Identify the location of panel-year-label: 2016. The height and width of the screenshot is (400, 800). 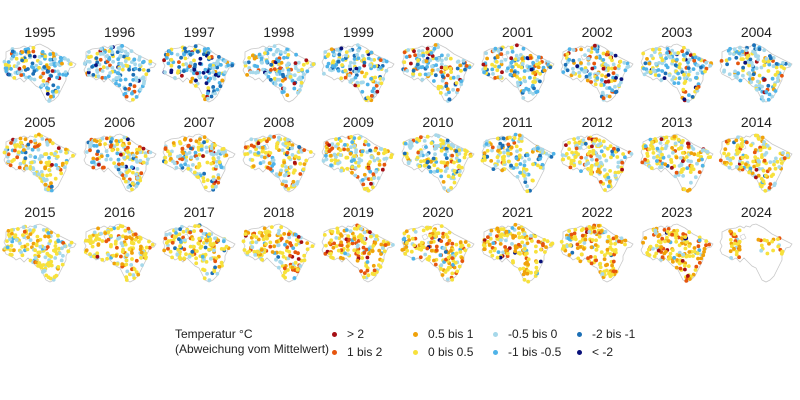
(120, 212).